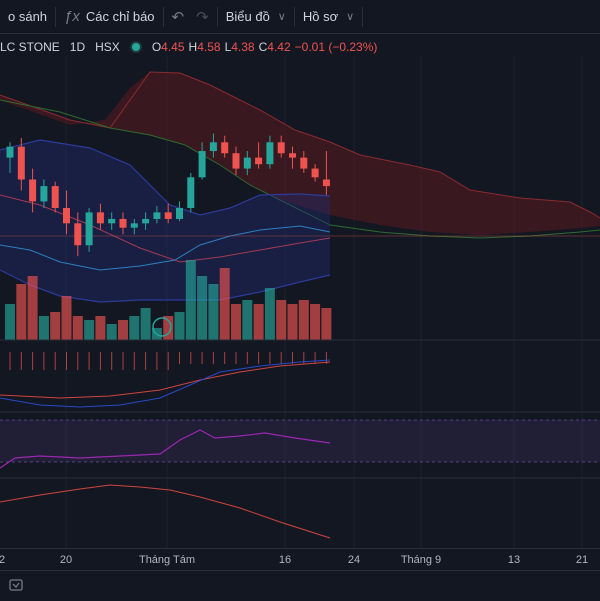 This screenshot has width=600, height=601. I want to click on profile-menu-button: Hồ sơ ∨, so click(328, 16).